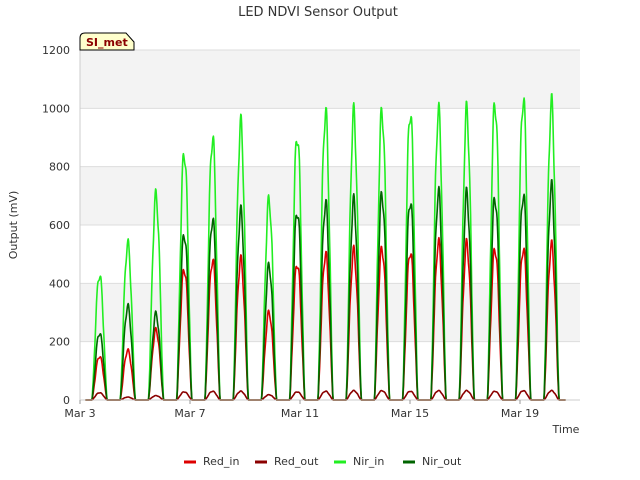  I want to click on site-tag: SI_met, so click(107, 41).